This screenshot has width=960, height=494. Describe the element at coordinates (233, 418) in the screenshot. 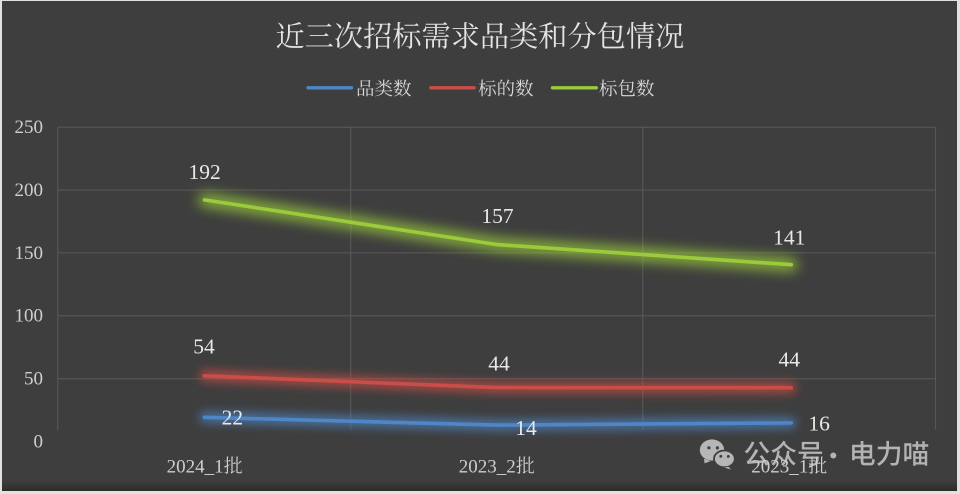

I see `svg-text: 22` at that location.